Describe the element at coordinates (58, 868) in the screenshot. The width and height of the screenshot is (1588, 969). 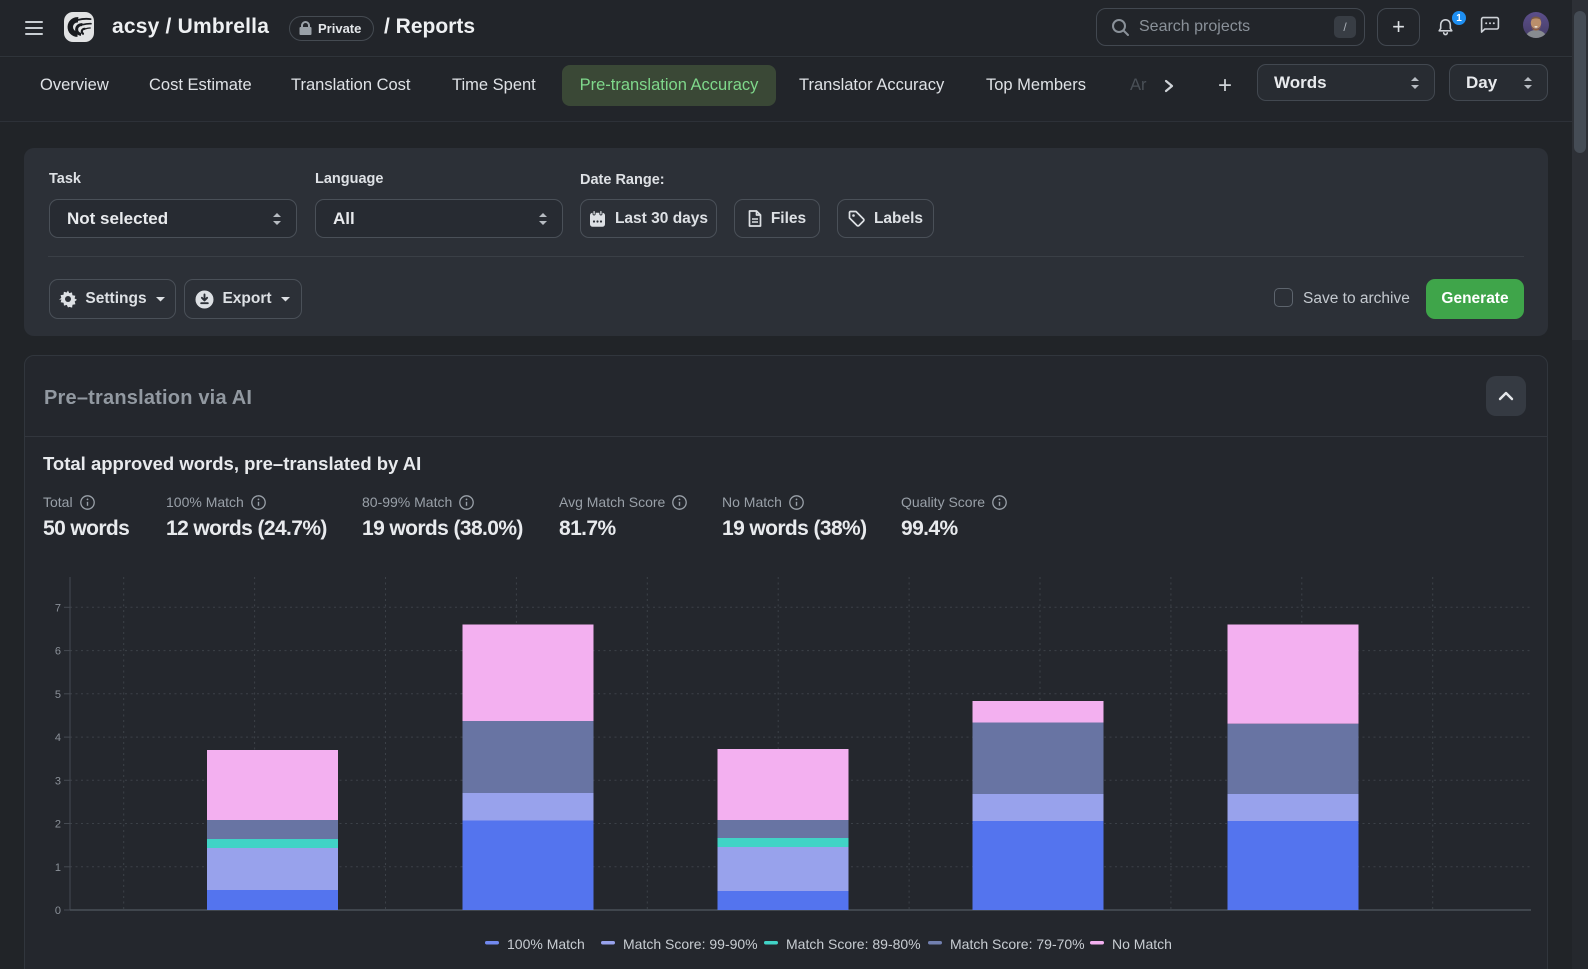
I see `svg-text: 1` at that location.